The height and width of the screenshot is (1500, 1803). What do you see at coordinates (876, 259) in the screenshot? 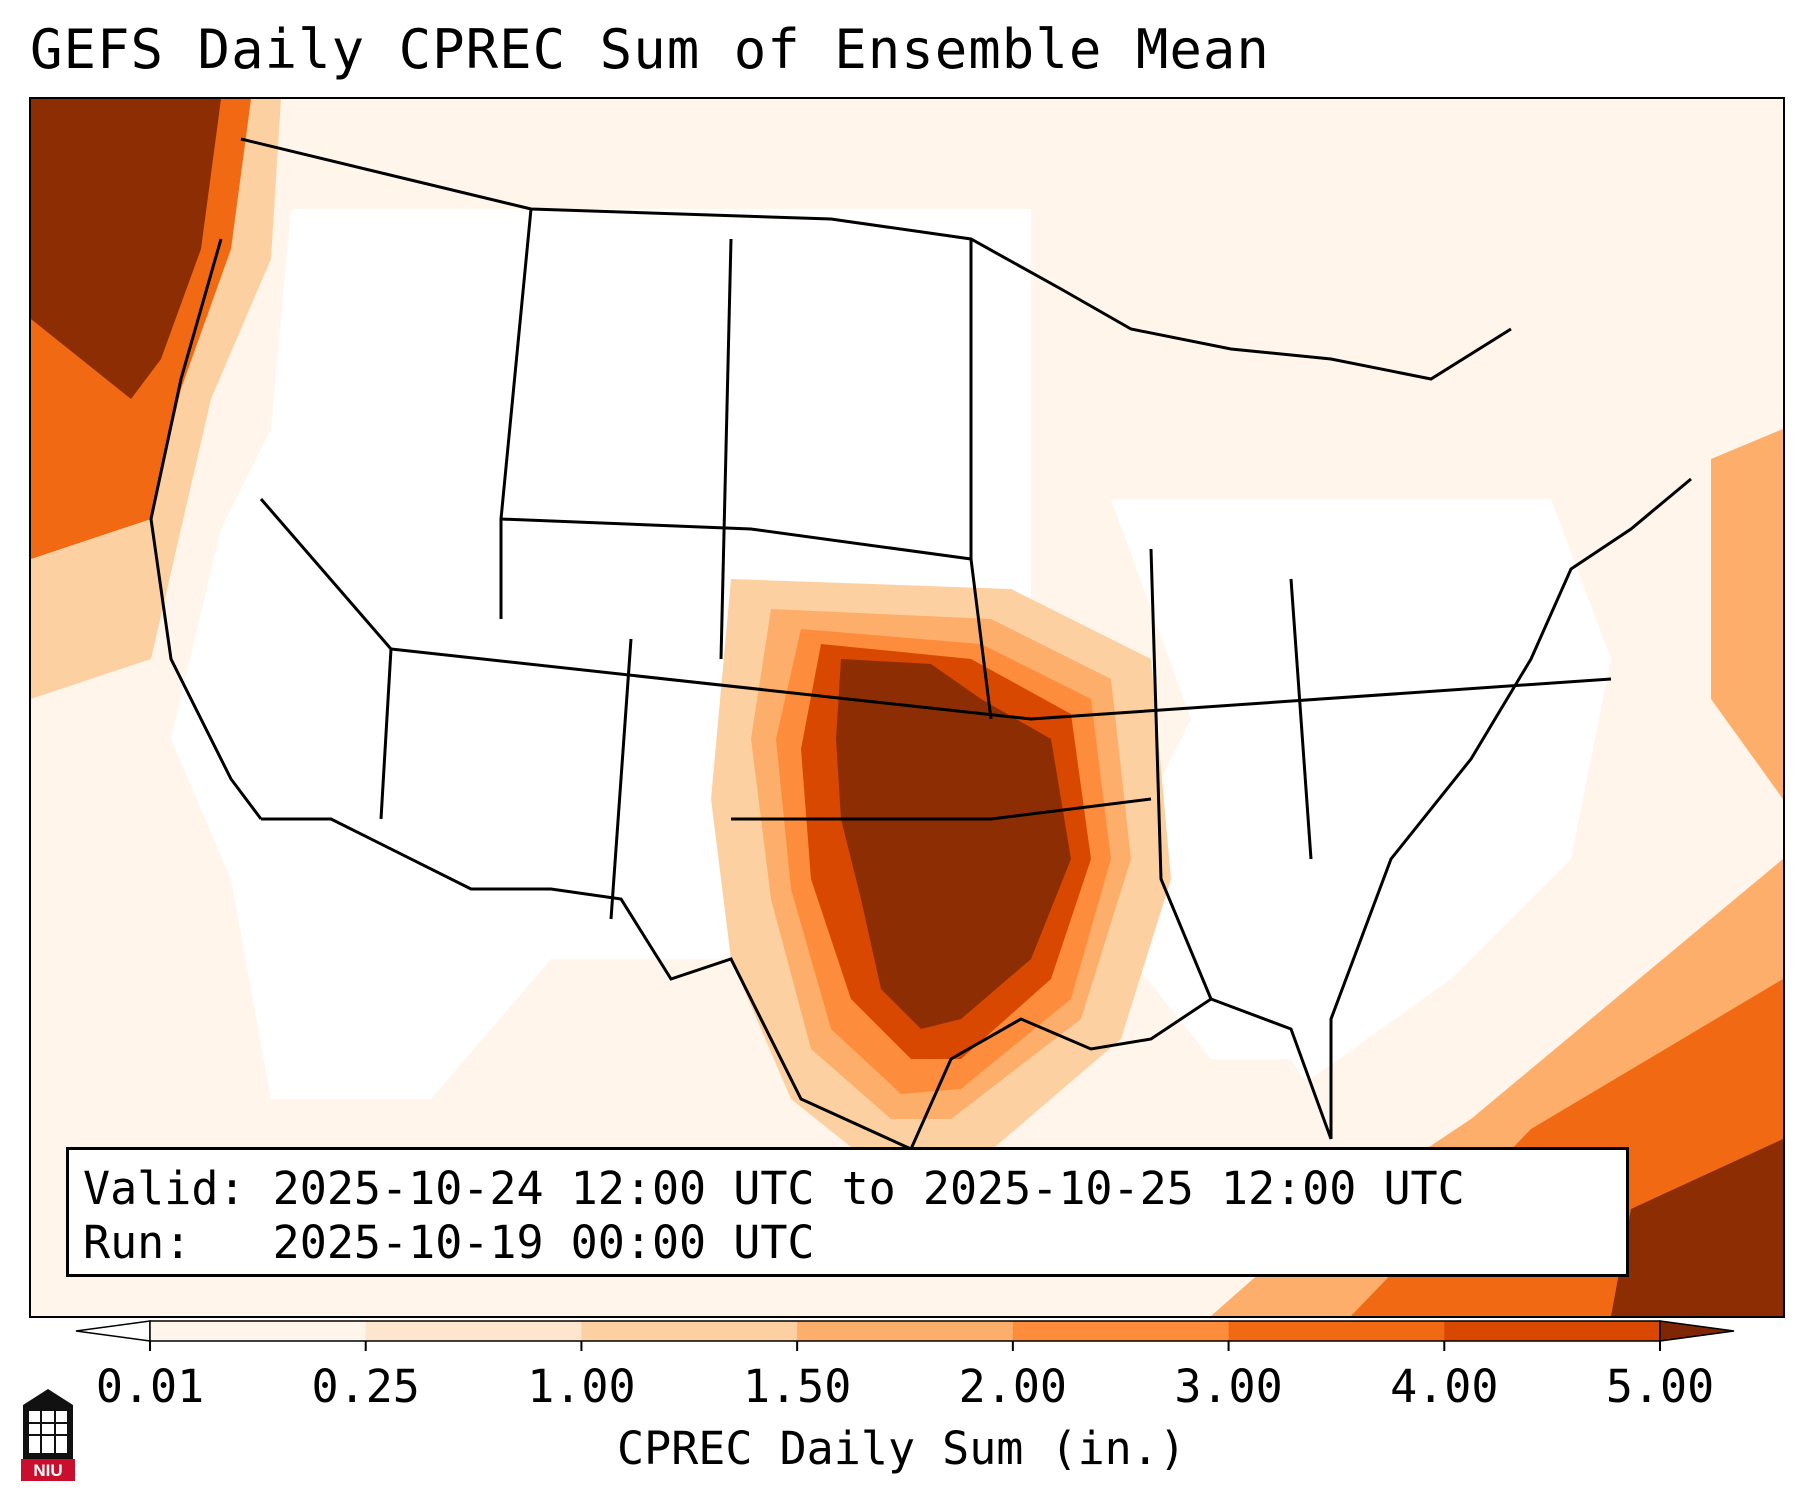
I see `us-canada-border` at bounding box center [876, 259].